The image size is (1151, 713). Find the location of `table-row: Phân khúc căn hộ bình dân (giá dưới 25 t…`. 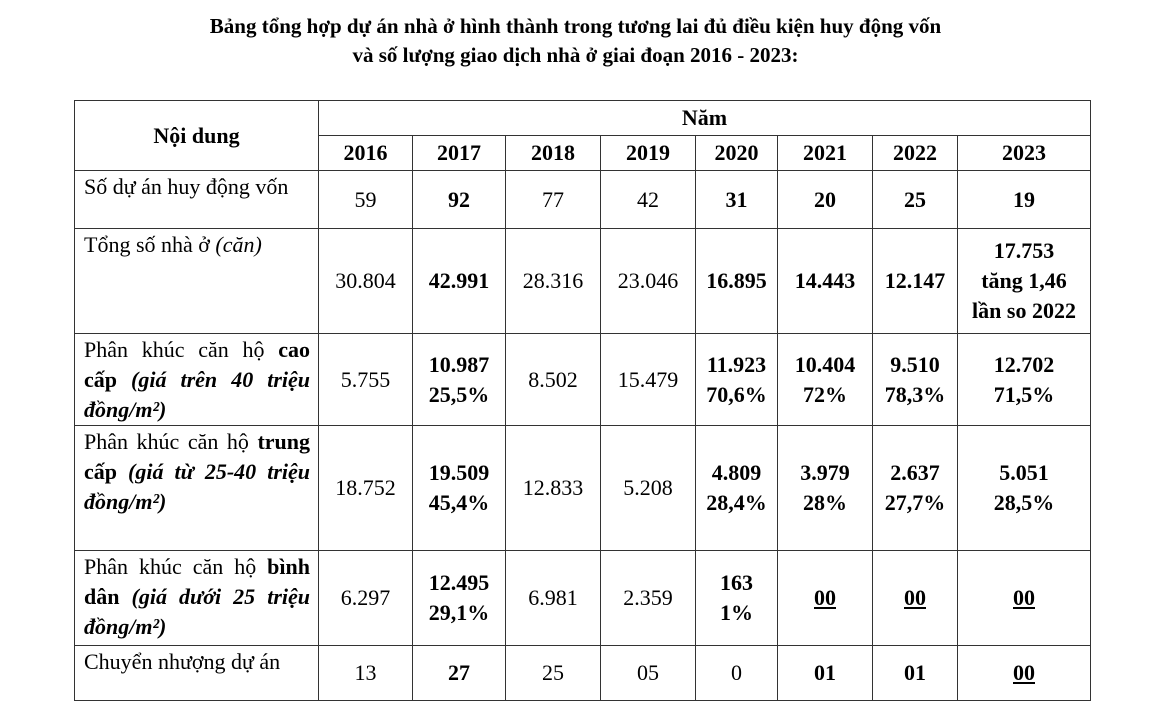

table-row: Phân khúc căn hộ bình dân (giá dưới 25 t… is located at coordinates (582, 598).